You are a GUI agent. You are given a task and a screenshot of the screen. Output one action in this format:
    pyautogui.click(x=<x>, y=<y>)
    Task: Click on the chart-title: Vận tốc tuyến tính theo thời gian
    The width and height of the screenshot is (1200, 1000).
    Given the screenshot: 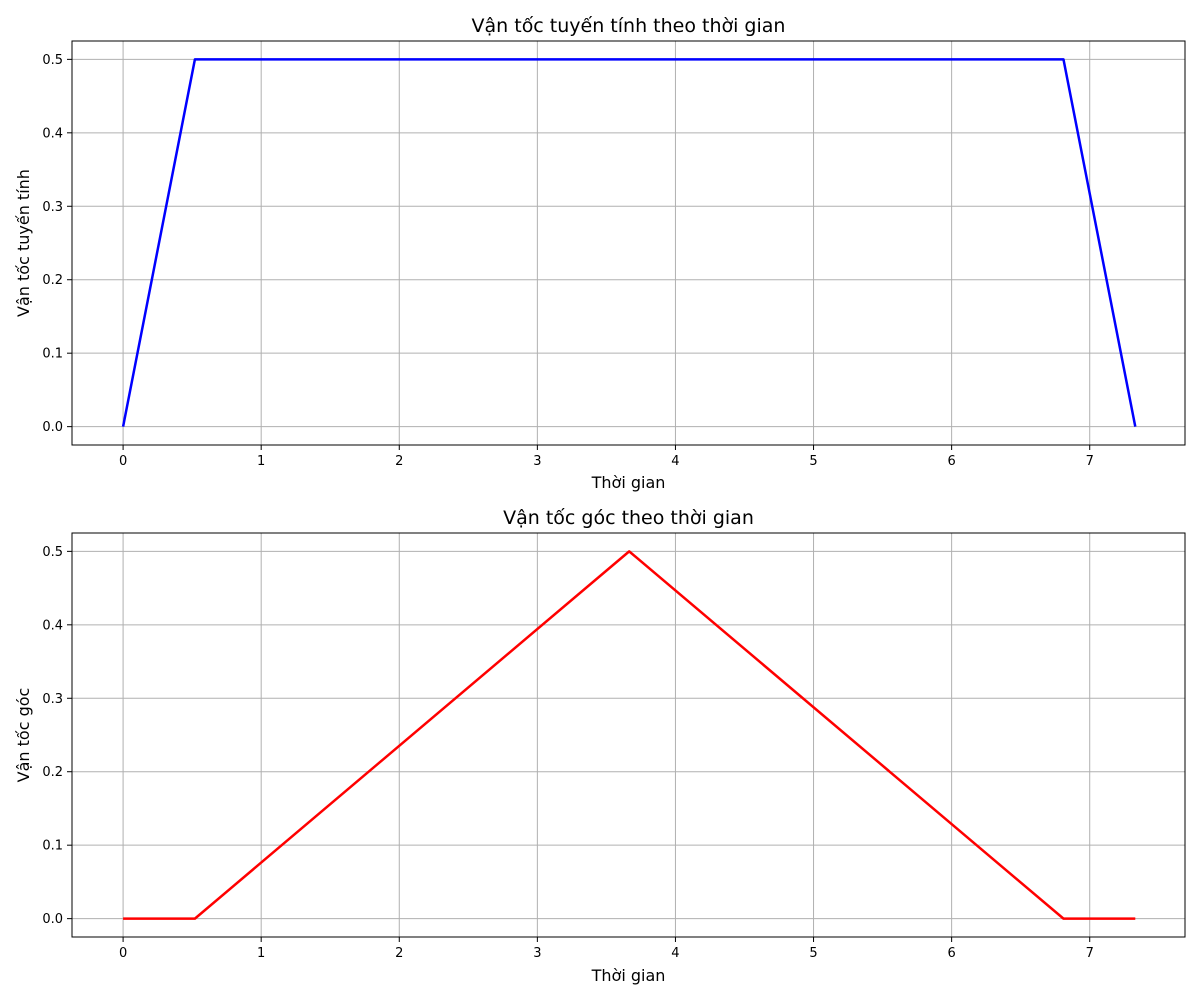 What is the action you would take?
    pyautogui.click(x=629, y=26)
    